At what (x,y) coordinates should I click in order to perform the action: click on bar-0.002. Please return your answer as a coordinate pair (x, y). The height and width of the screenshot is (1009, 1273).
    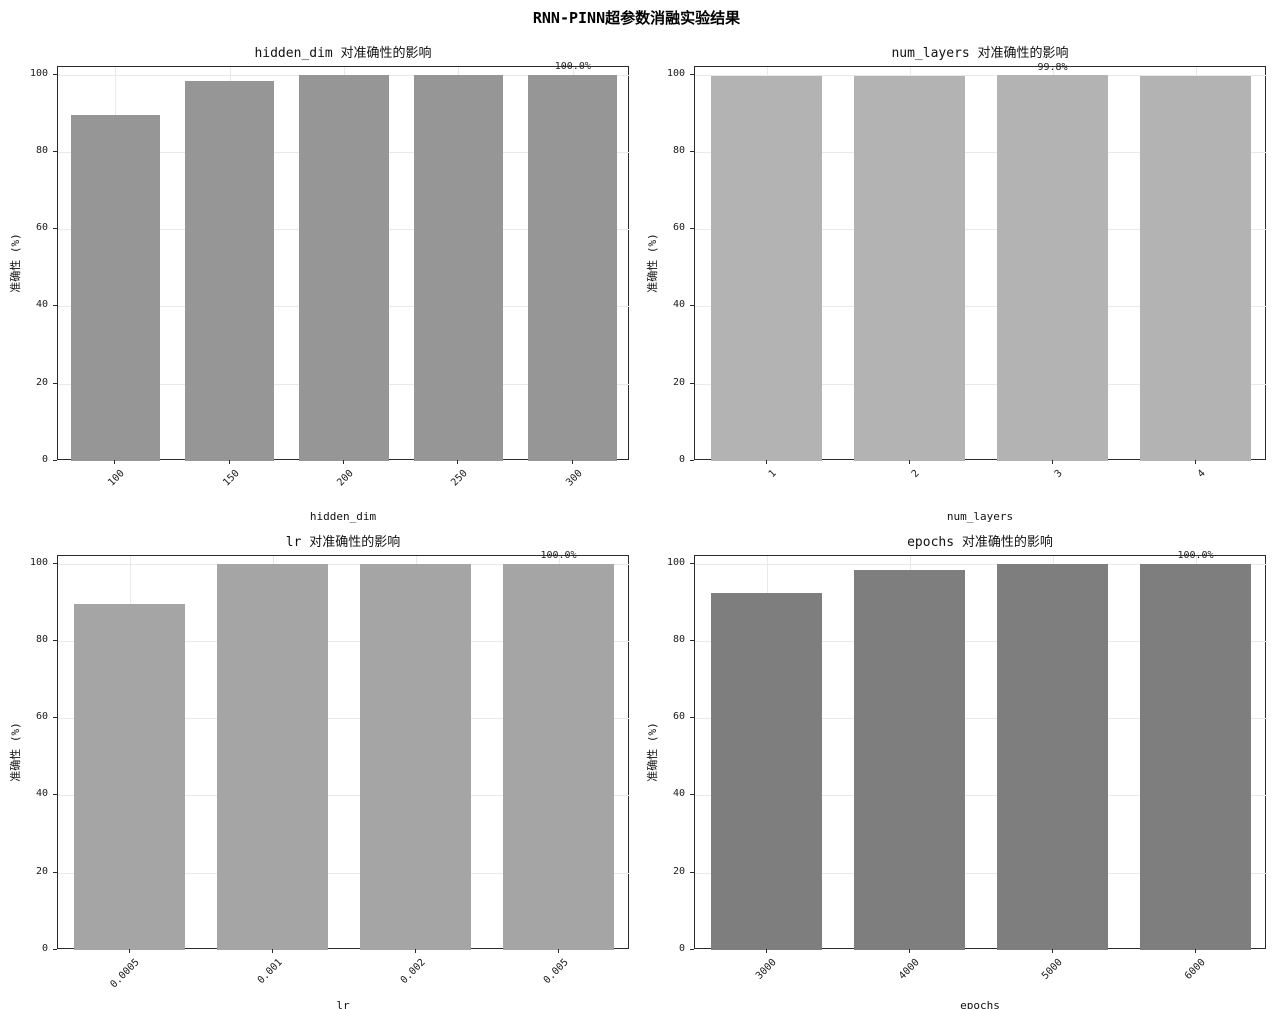
    Looking at the image, I should click on (415, 757).